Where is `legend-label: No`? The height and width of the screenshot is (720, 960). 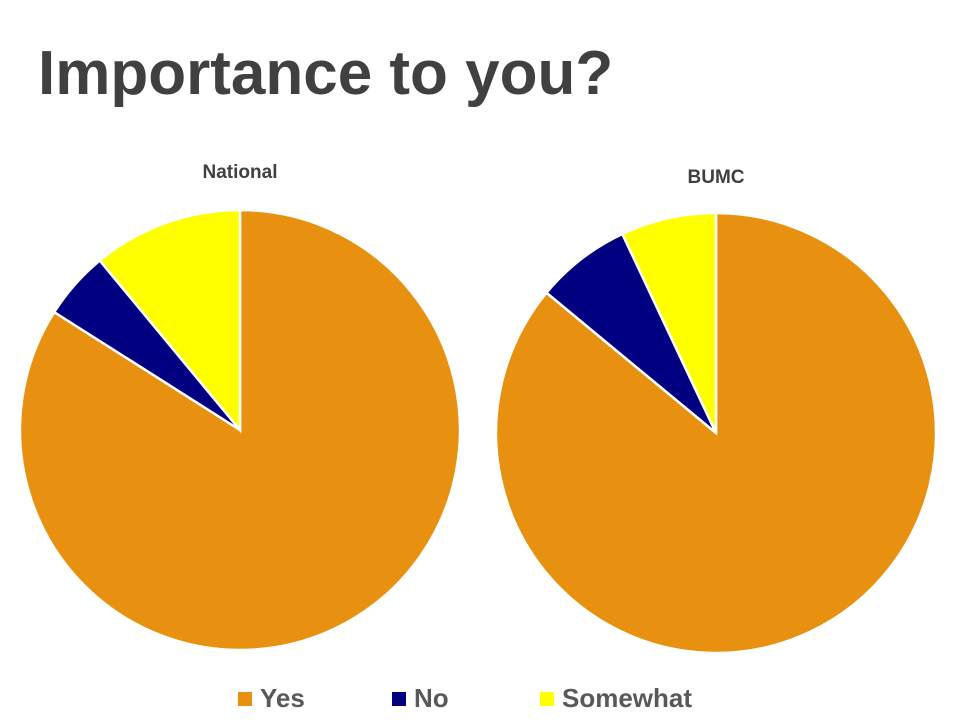
legend-label: No is located at coordinates (431, 698).